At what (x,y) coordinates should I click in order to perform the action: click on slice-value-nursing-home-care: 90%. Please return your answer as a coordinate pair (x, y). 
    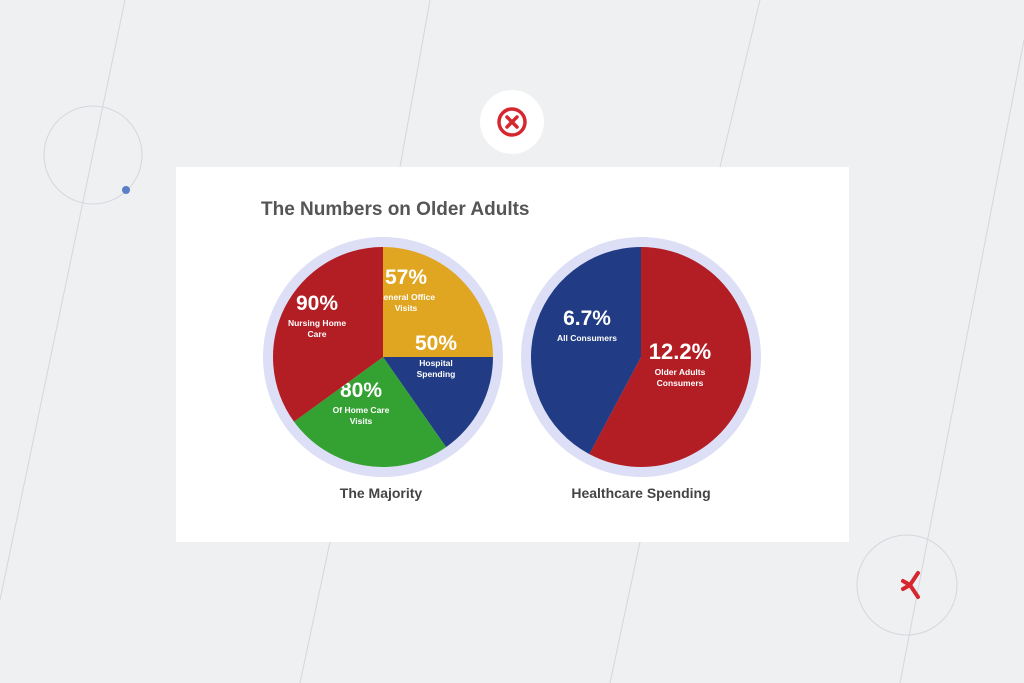
    Looking at the image, I should click on (317, 303).